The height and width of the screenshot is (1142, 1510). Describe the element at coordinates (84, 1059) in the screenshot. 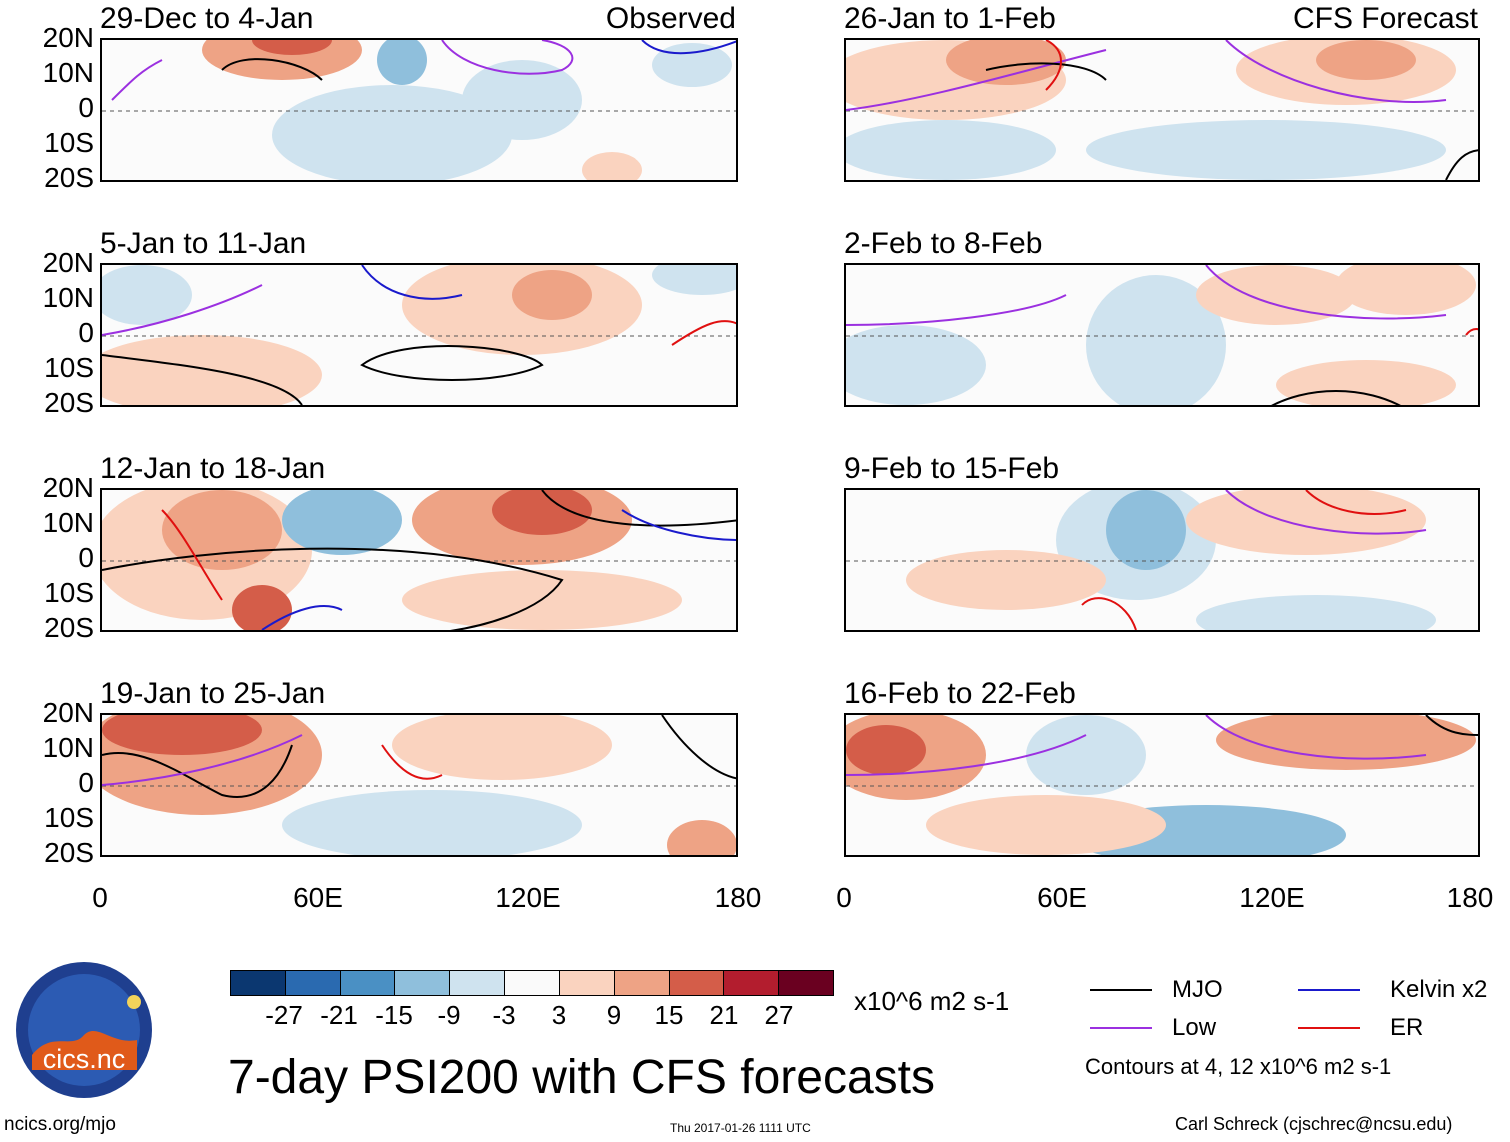

I see `logo-text: cics.nc` at that location.